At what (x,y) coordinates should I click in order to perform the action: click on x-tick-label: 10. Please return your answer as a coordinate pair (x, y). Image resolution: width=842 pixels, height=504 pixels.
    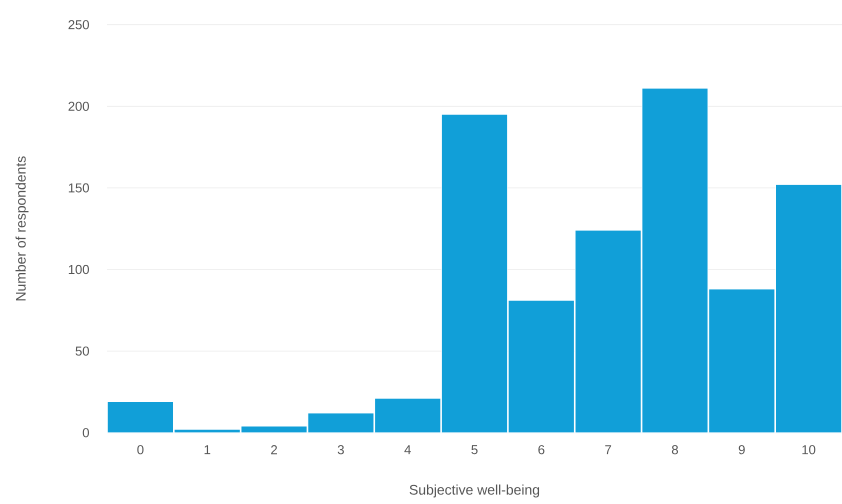
    Looking at the image, I should click on (809, 449).